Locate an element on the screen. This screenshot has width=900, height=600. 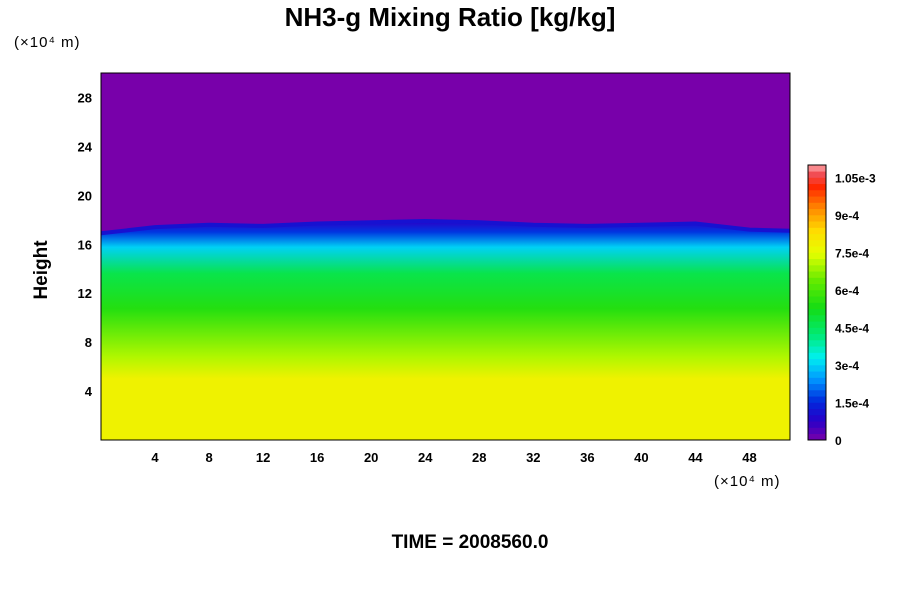
x-tick-label: 20 is located at coordinates (371, 457).